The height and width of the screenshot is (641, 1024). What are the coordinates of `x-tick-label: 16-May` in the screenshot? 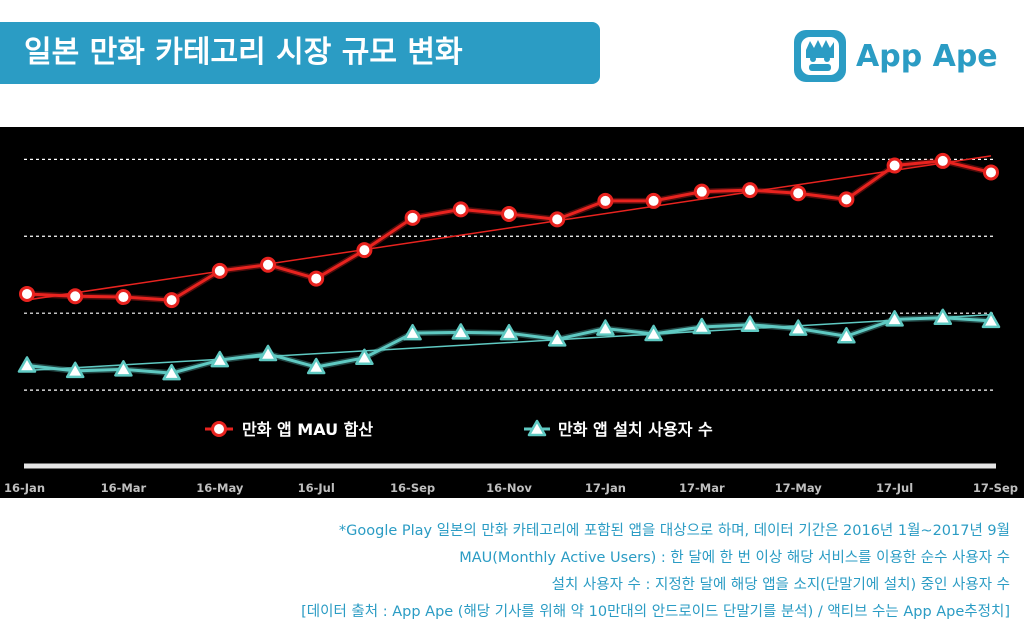 It's located at (220, 488).